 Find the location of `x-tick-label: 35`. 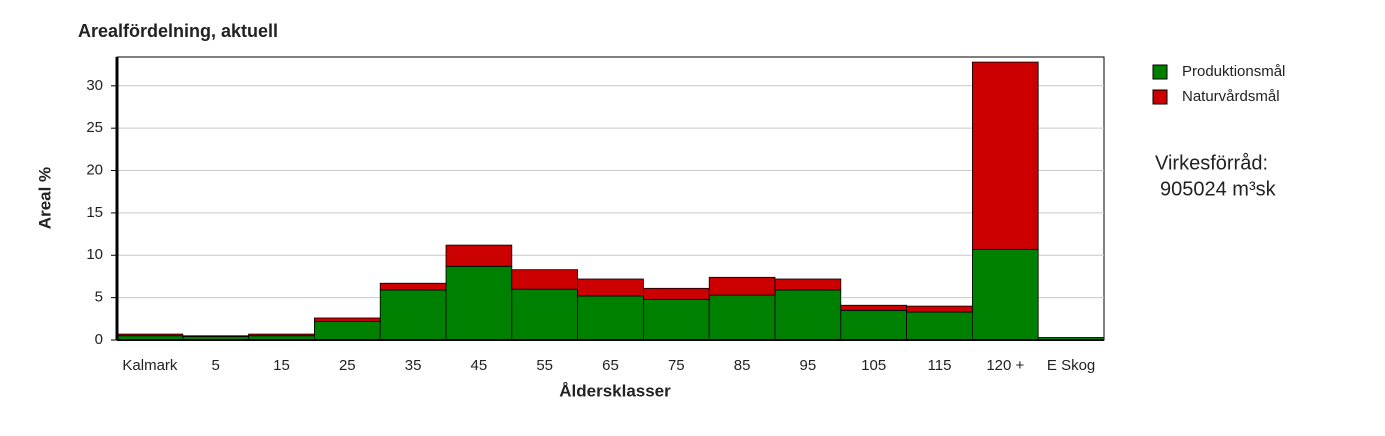

x-tick-label: 35 is located at coordinates (413, 365).